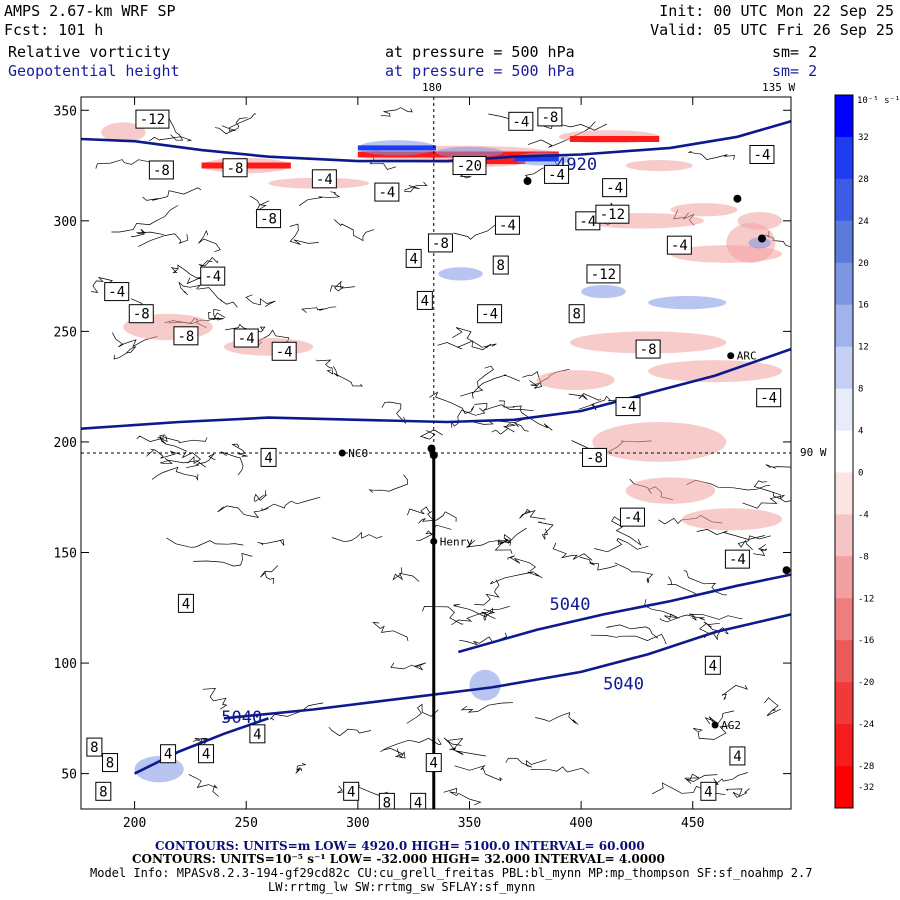 The width and height of the screenshot is (900, 900). What do you see at coordinates (866, 725) in the screenshot?
I see `colorbar-tick-label: -24` at bounding box center [866, 725].